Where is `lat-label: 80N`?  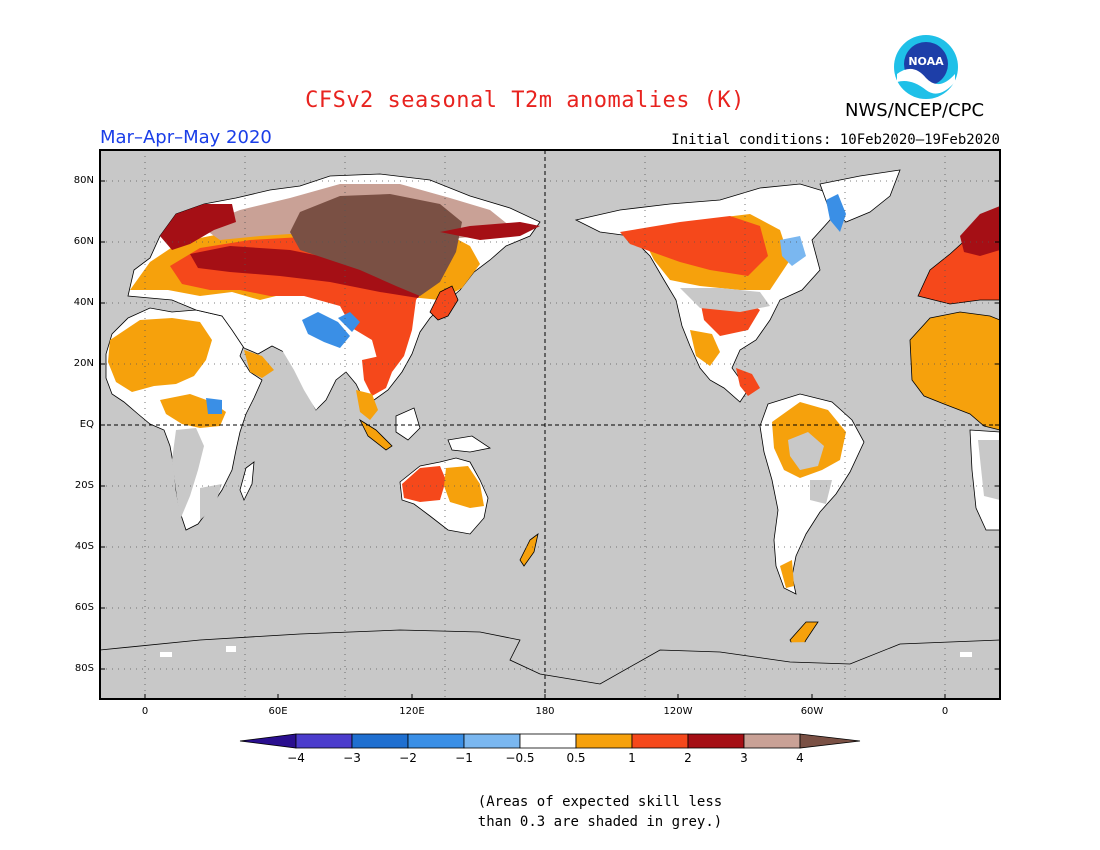 lat-label: 80N is located at coordinates (83, 180).